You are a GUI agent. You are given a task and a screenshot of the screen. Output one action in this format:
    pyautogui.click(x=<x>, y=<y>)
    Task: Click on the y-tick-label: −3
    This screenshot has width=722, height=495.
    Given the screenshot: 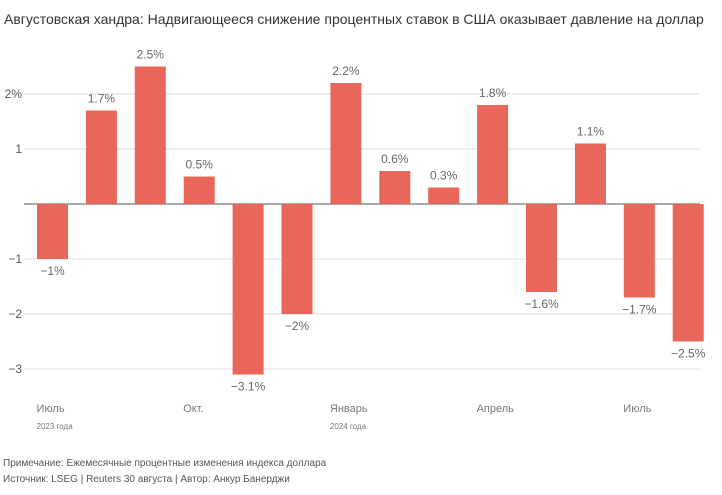 What is the action you would take?
    pyautogui.click(x=15, y=369)
    